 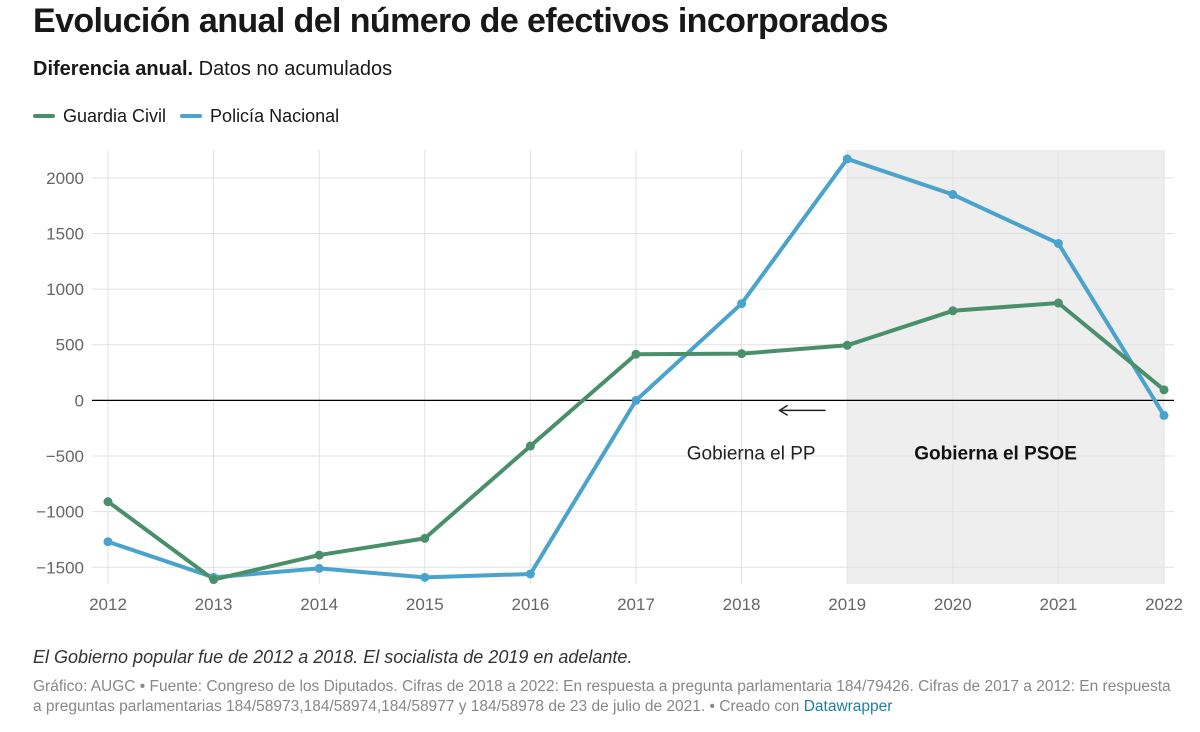 What do you see at coordinates (65, 456) in the screenshot?
I see `y-tick-label: −500` at bounding box center [65, 456].